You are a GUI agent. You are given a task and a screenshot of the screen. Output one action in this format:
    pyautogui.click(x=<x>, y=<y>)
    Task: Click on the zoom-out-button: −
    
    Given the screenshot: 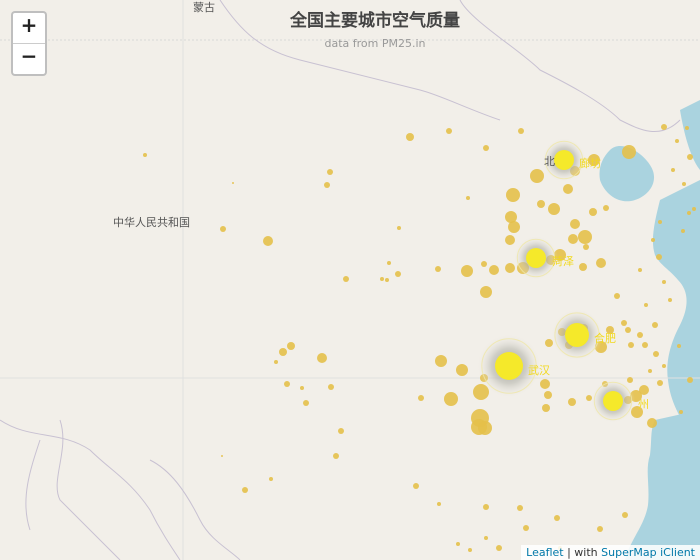 What is the action you would take?
    pyautogui.click(x=29, y=56)
    